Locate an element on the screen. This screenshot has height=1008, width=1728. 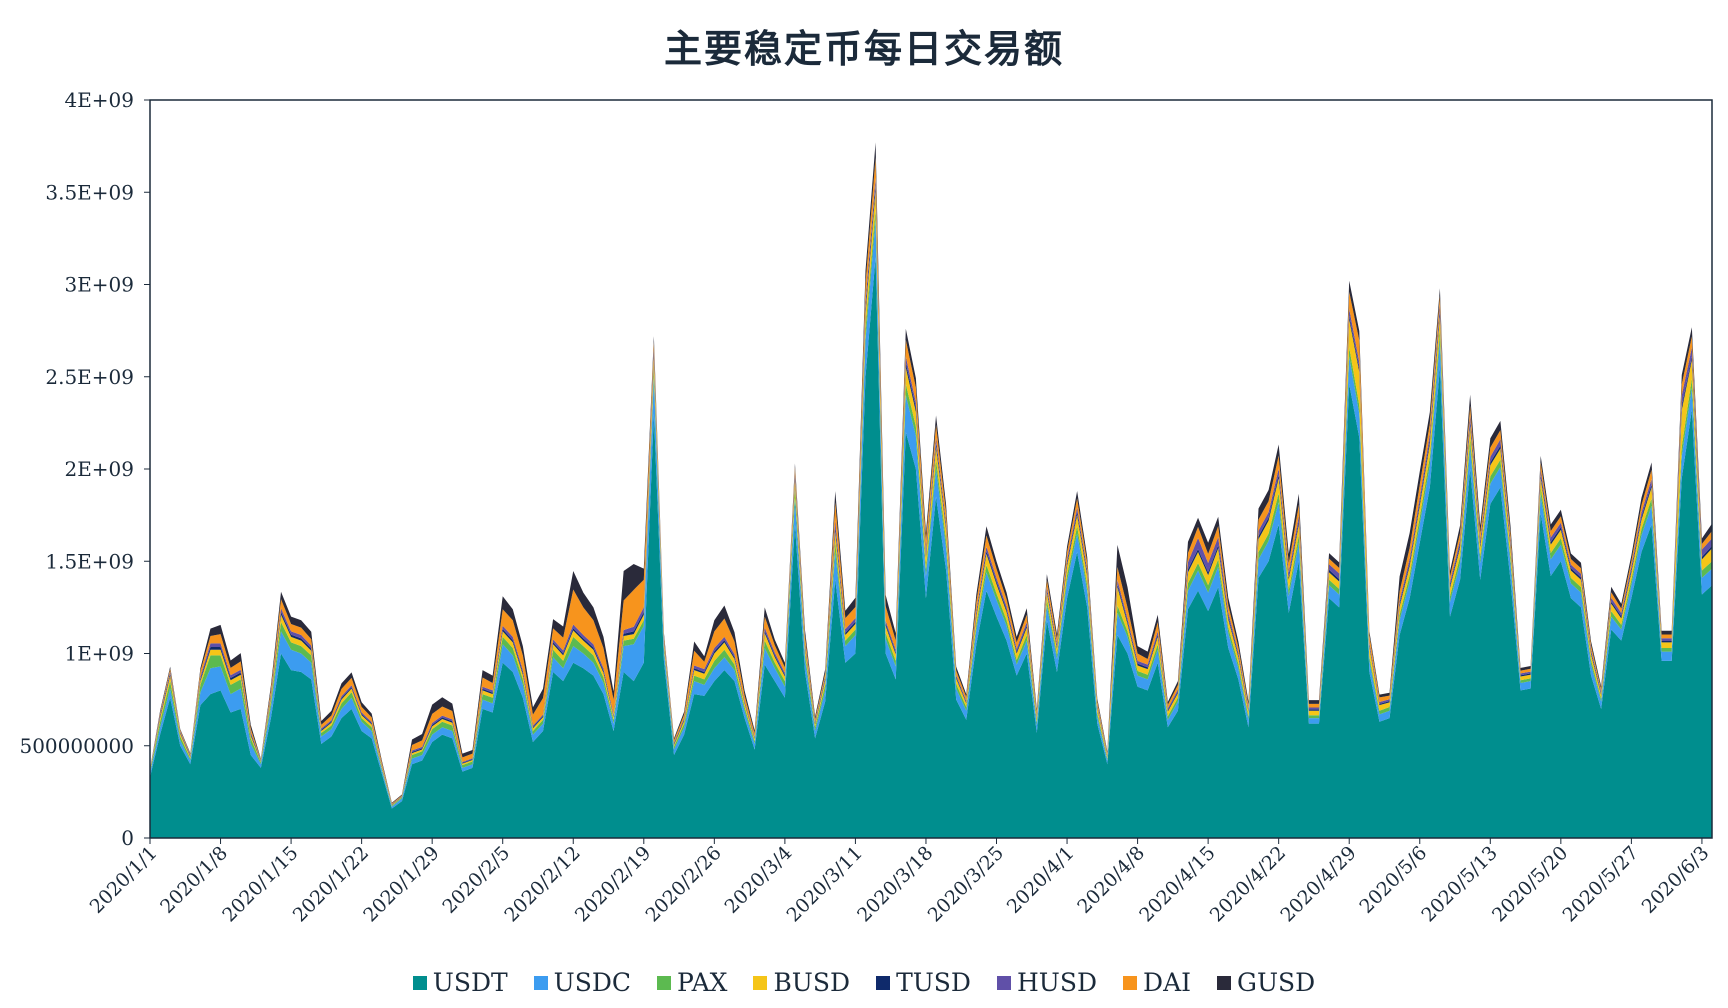
y-tick-label: 3.5E+09 is located at coordinates (89, 192).